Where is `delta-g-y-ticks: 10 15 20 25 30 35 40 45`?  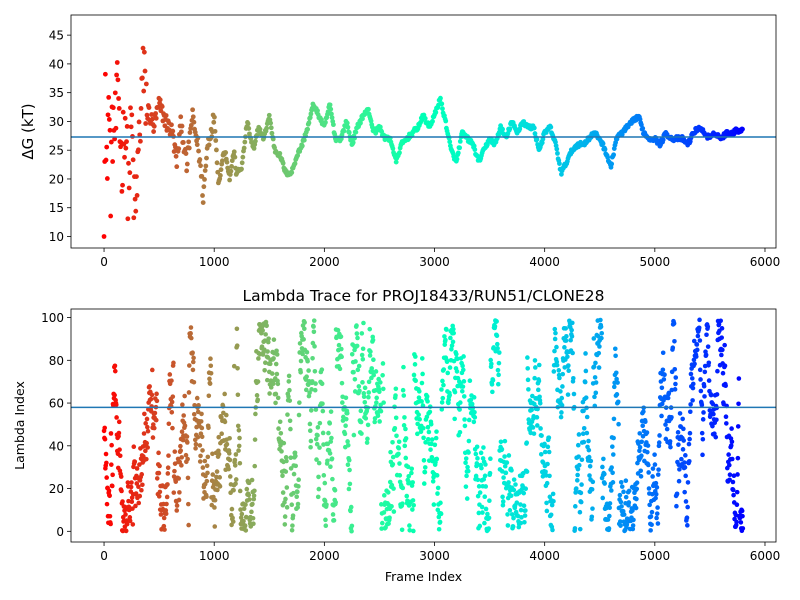
delta-g-y-ticks: 10 15 20 25 30 35 40 45 is located at coordinates (60, 136).